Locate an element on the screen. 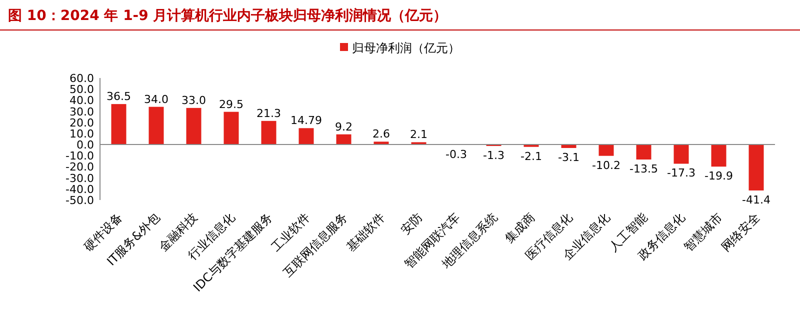 This screenshot has height=320, width=800. data-label: -13.5 is located at coordinates (644, 169).